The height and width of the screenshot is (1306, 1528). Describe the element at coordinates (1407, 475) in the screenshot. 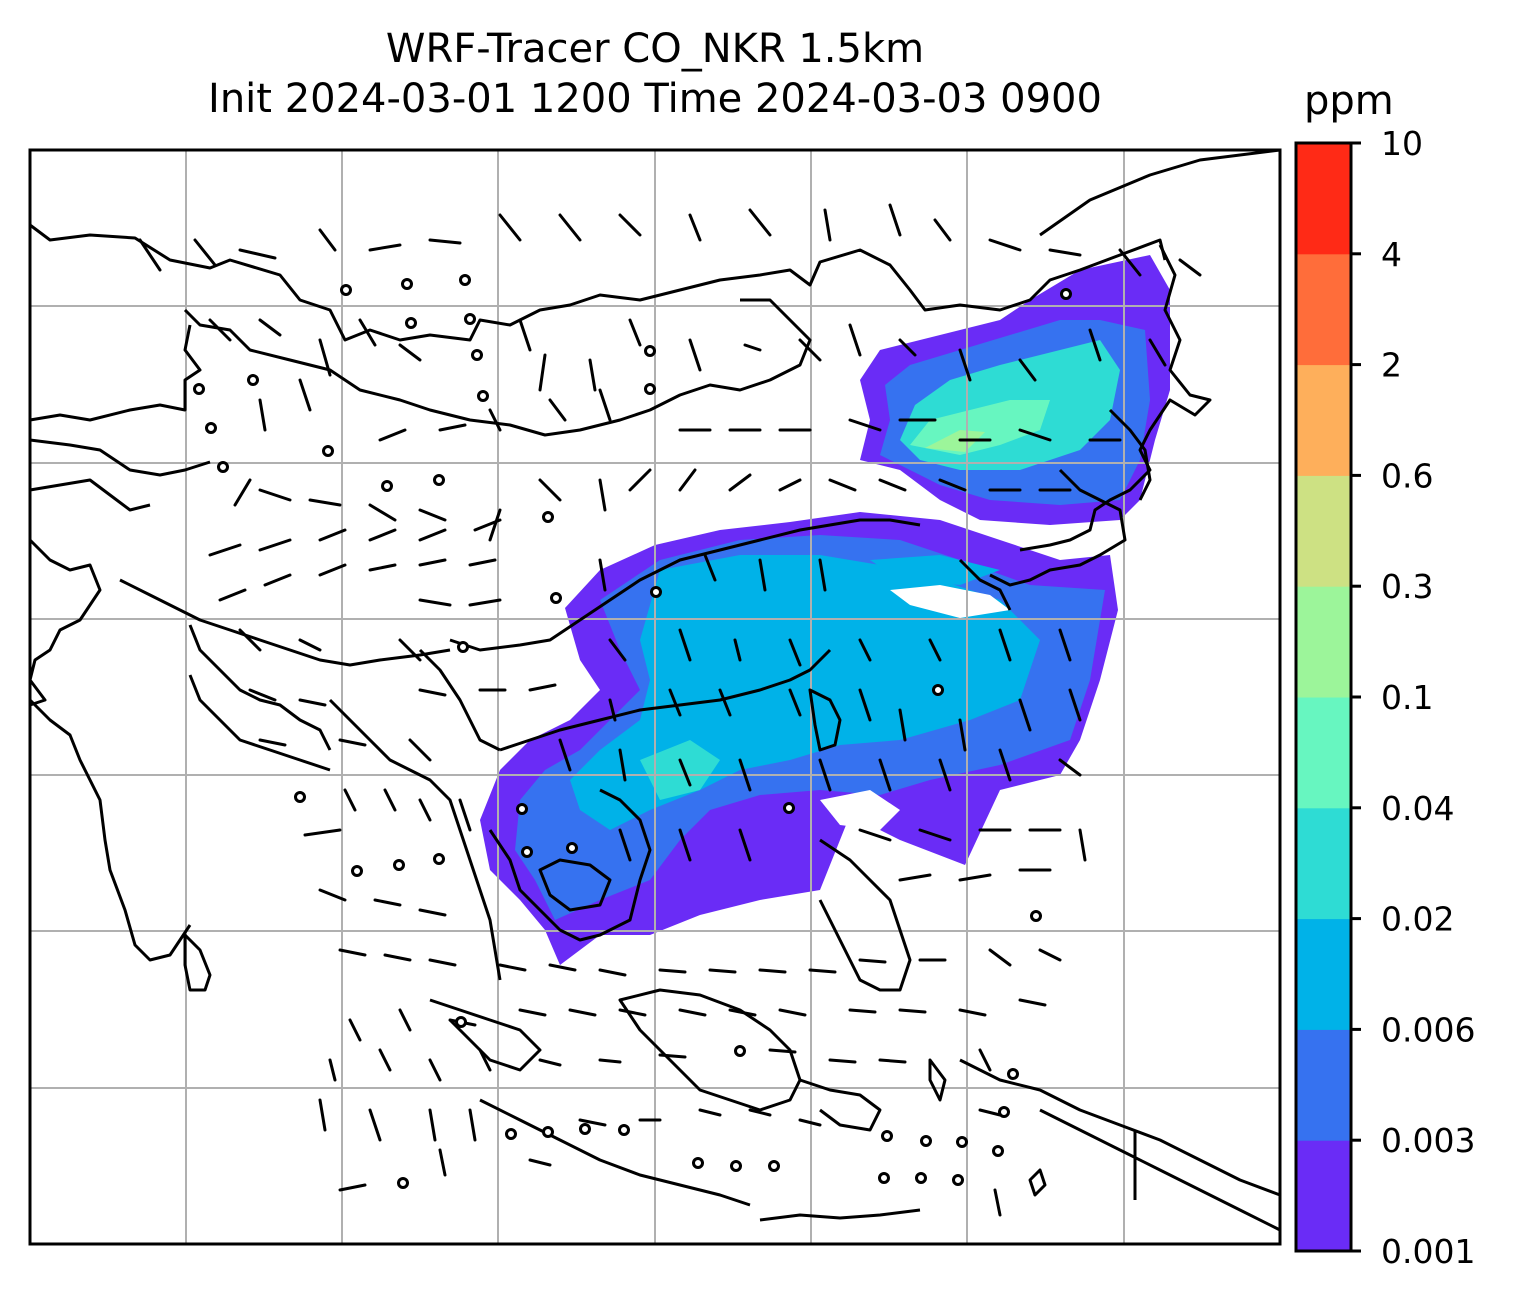

I see `colorbar-tick-label: 0.6` at that location.